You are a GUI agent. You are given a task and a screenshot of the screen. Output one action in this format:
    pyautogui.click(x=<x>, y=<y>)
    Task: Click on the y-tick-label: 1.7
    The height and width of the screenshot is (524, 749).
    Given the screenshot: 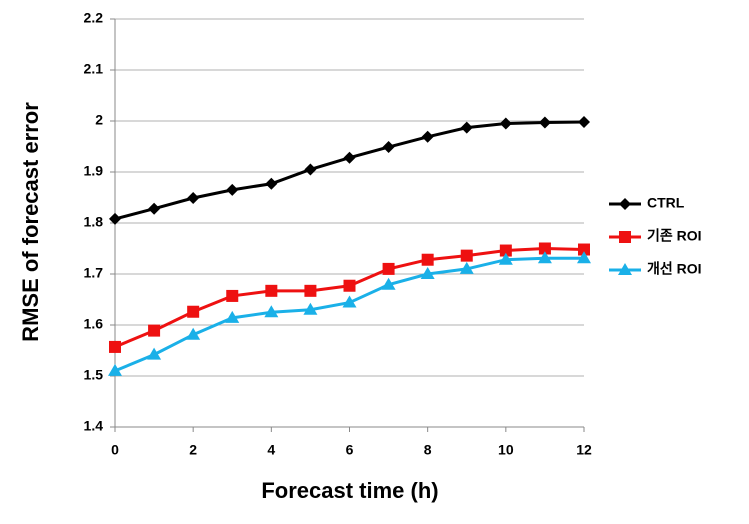 What is the action you would take?
    pyautogui.click(x=94, y=273)
    